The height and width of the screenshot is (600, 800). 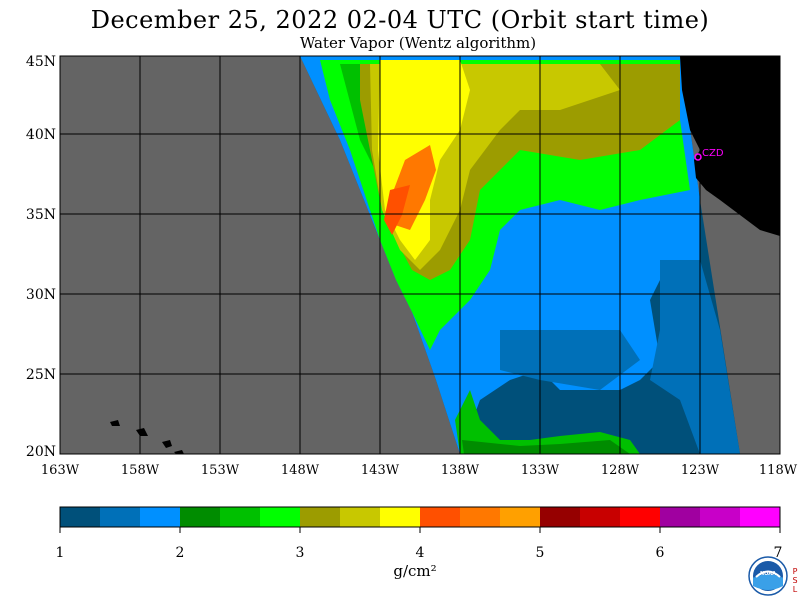 What do you see at coordinates (795, 589) in the screenshot?
I see `side-letter: L` at bounding box center [795, 589].